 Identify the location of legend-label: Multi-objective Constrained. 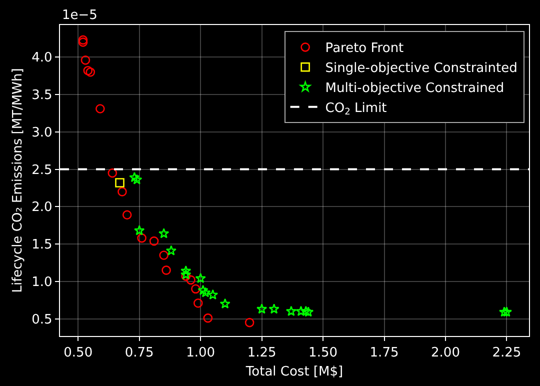
(414, 88).